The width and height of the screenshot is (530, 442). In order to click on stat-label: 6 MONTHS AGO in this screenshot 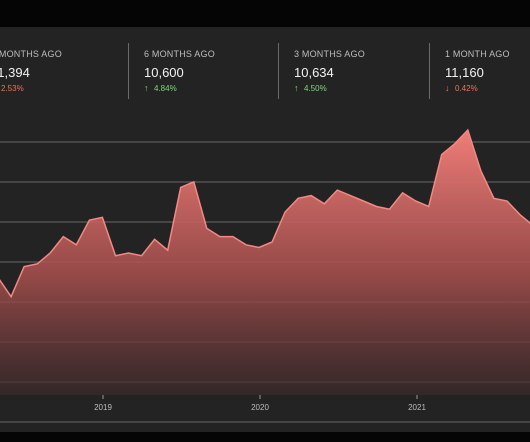, I will do `click(179, 54)`.